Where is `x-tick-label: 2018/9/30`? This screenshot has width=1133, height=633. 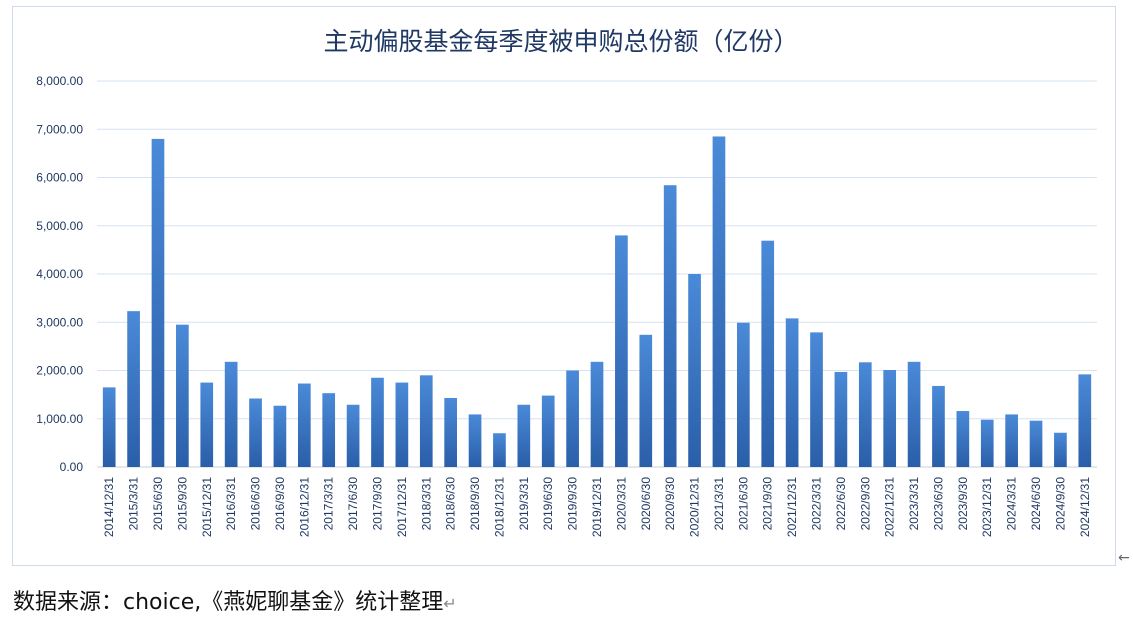 x-tick-label: 2018/9/30 is located at coordinates (475, 504).